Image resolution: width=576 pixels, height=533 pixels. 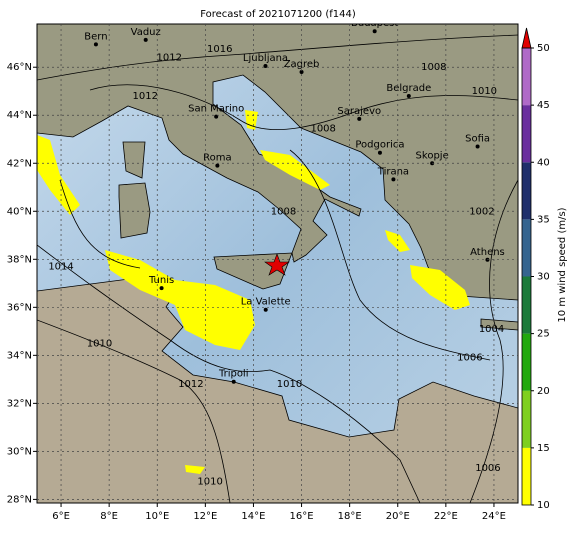 What do you see at coordinates (216, 109) in the screenshot?
I see `city-label: San Marino` at bounding box center [216, 109].